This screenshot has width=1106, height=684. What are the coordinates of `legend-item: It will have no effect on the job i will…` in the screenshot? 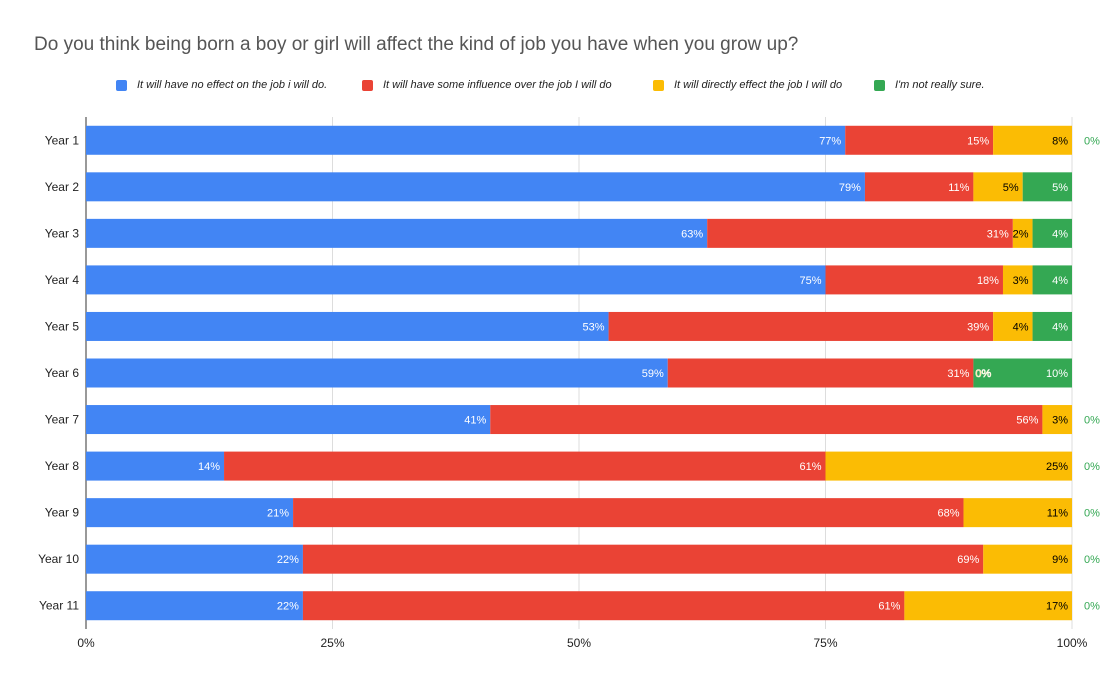 It's located at (221, 85).